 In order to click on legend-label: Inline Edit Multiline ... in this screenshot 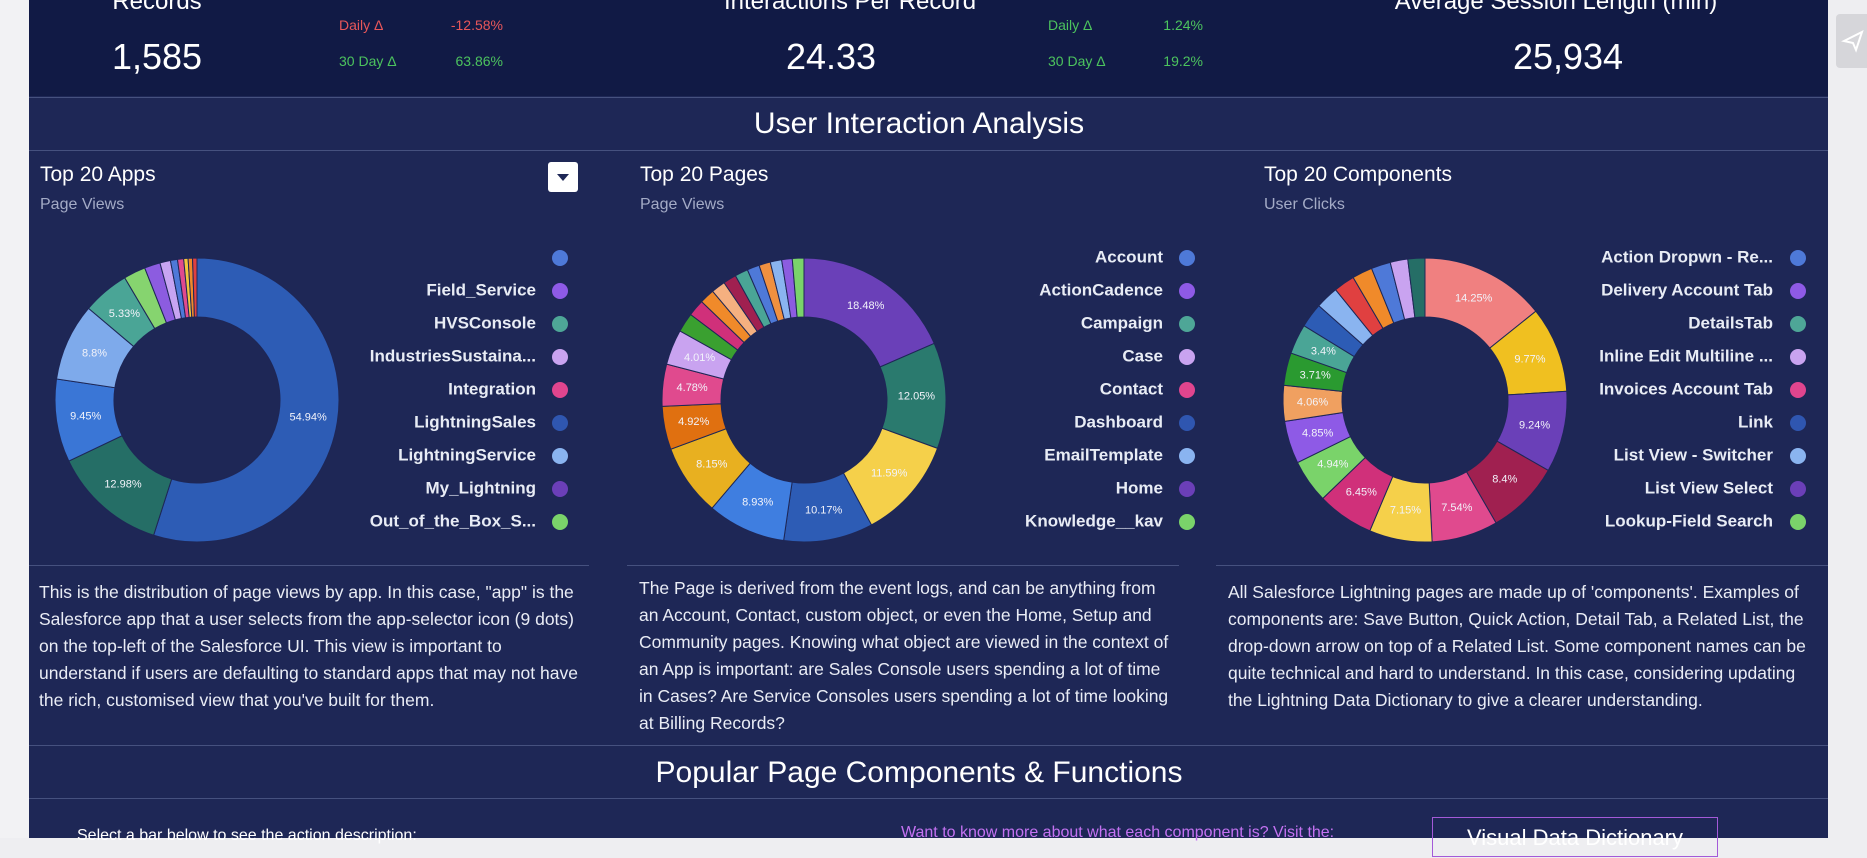, I will do `click(1686, 355)`.